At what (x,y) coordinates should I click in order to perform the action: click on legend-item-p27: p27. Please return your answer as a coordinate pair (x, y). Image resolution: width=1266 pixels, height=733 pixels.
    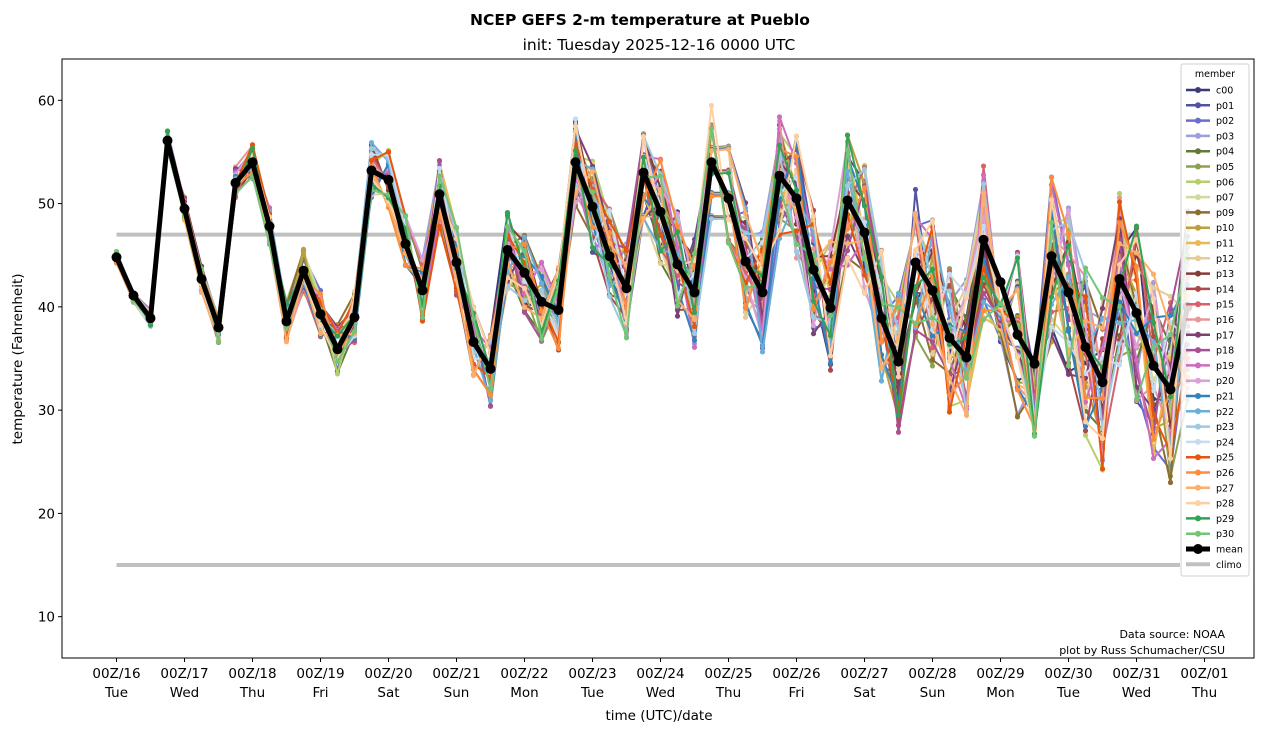
    Looking at the image, I should click on (1210, 488).